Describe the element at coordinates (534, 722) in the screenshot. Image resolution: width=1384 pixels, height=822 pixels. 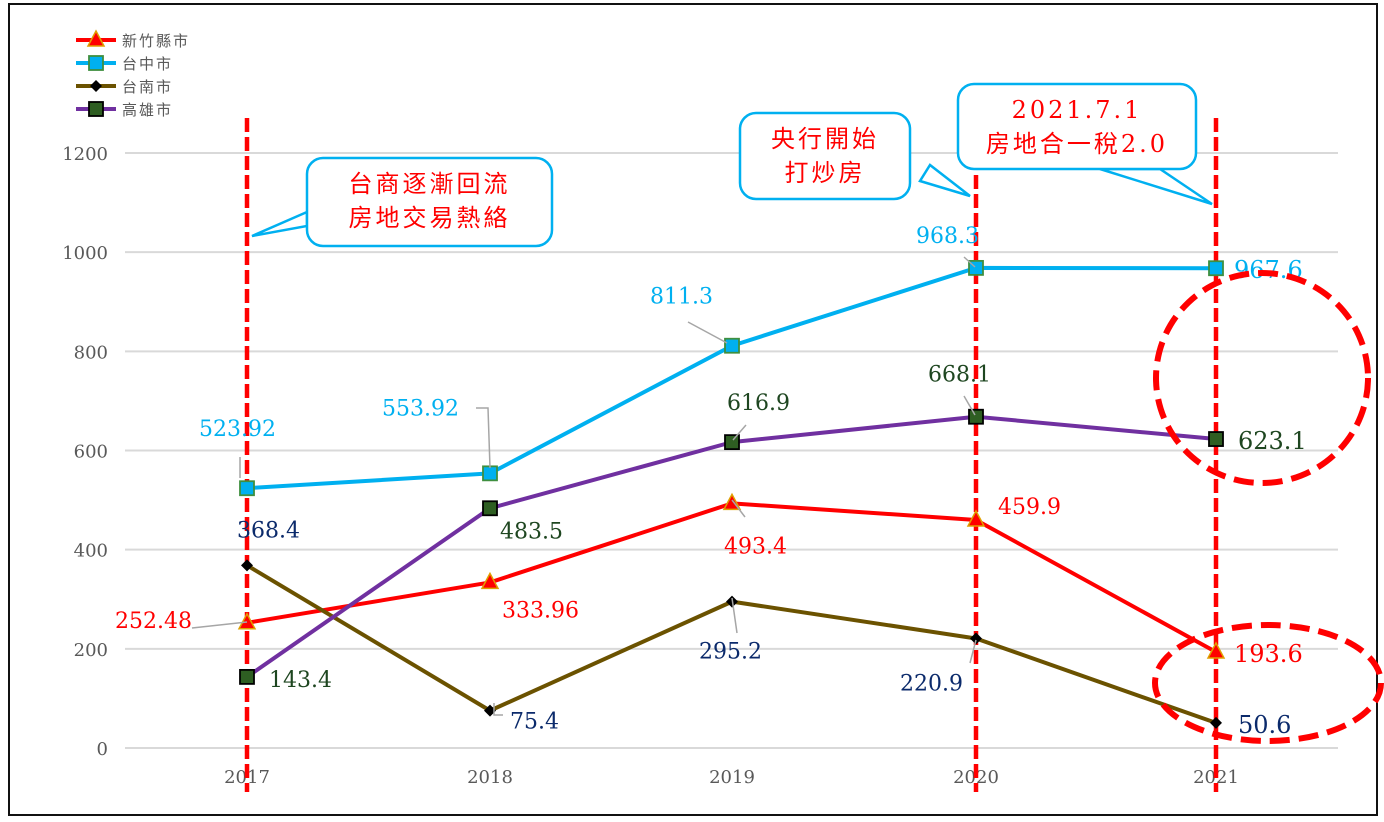
I see `data-label: 75.4` at that location.